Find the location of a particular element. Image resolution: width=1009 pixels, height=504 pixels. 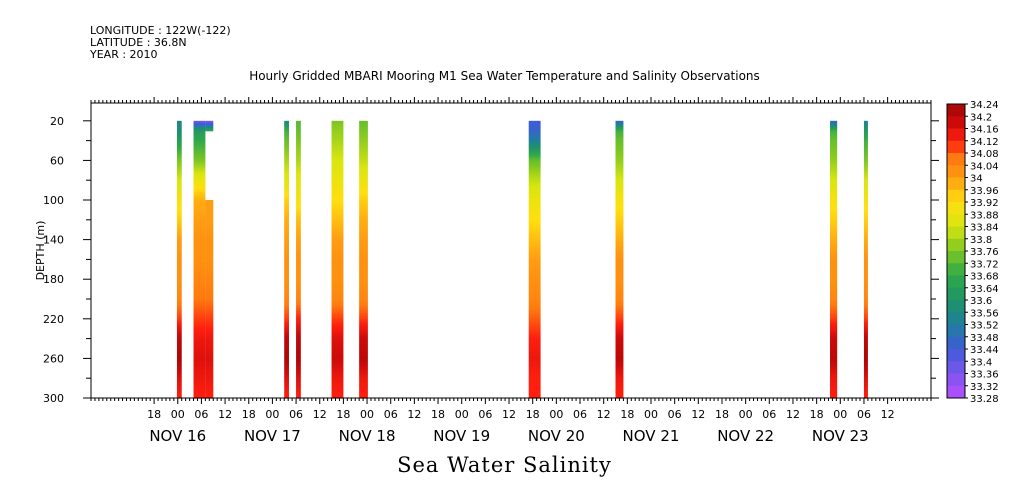

colorbar-label: 33.88 is located at coordinates (984, 215).